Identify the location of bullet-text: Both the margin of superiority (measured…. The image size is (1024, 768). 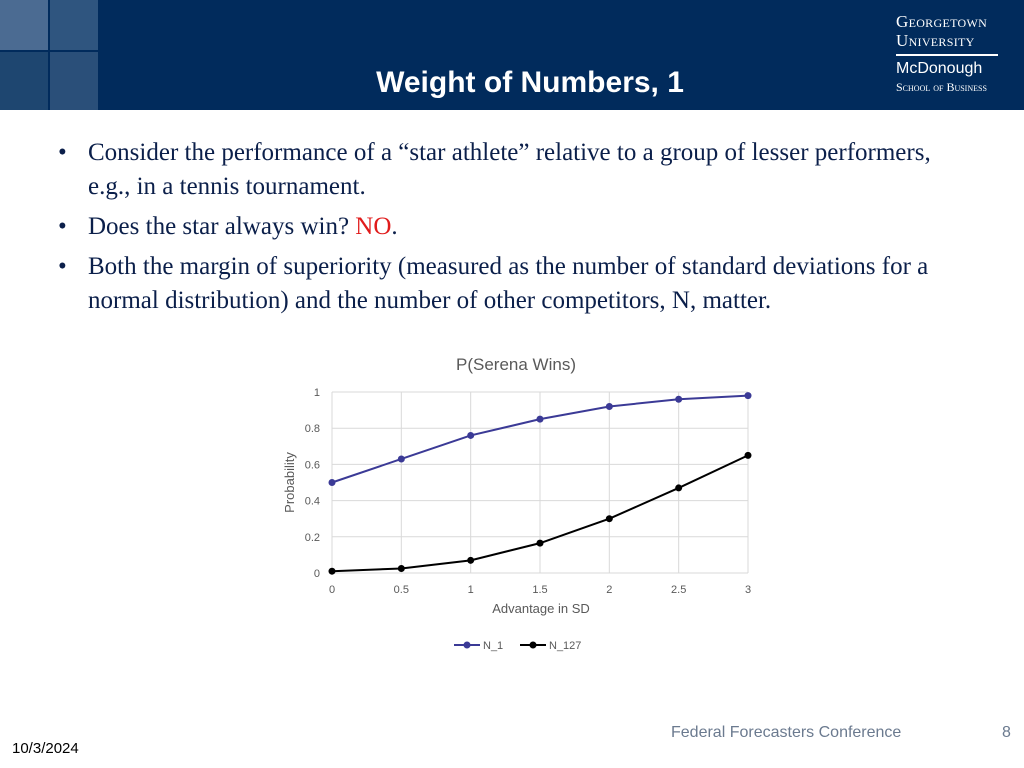
(508, 283).